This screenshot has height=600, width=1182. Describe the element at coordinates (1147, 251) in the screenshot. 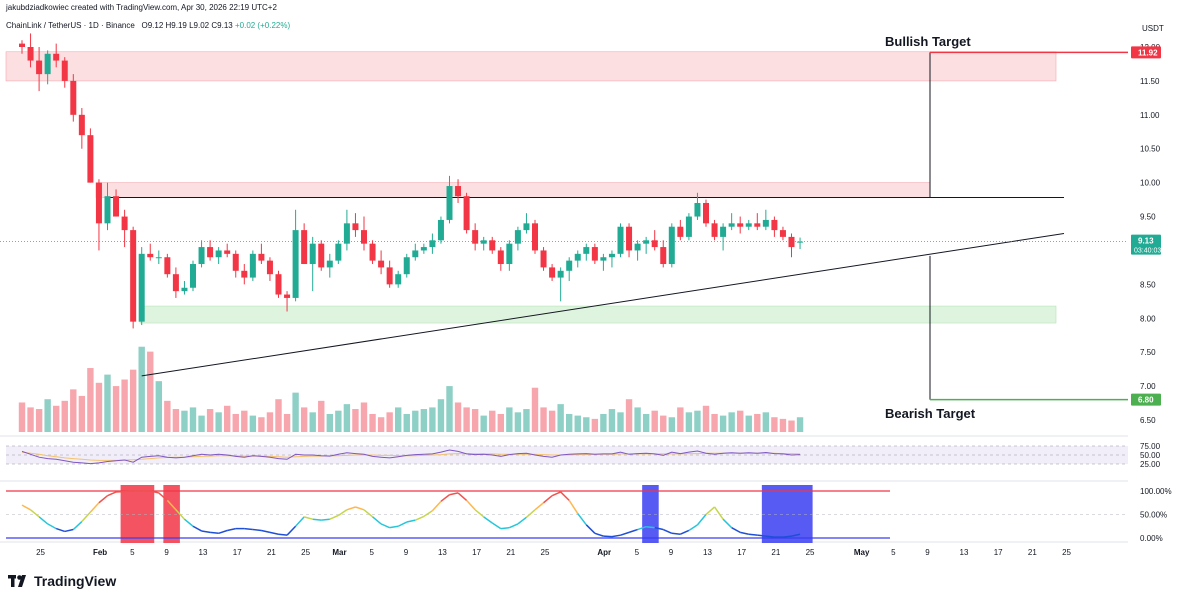

I see `current-price-countdown: 03:40:03` at that location.